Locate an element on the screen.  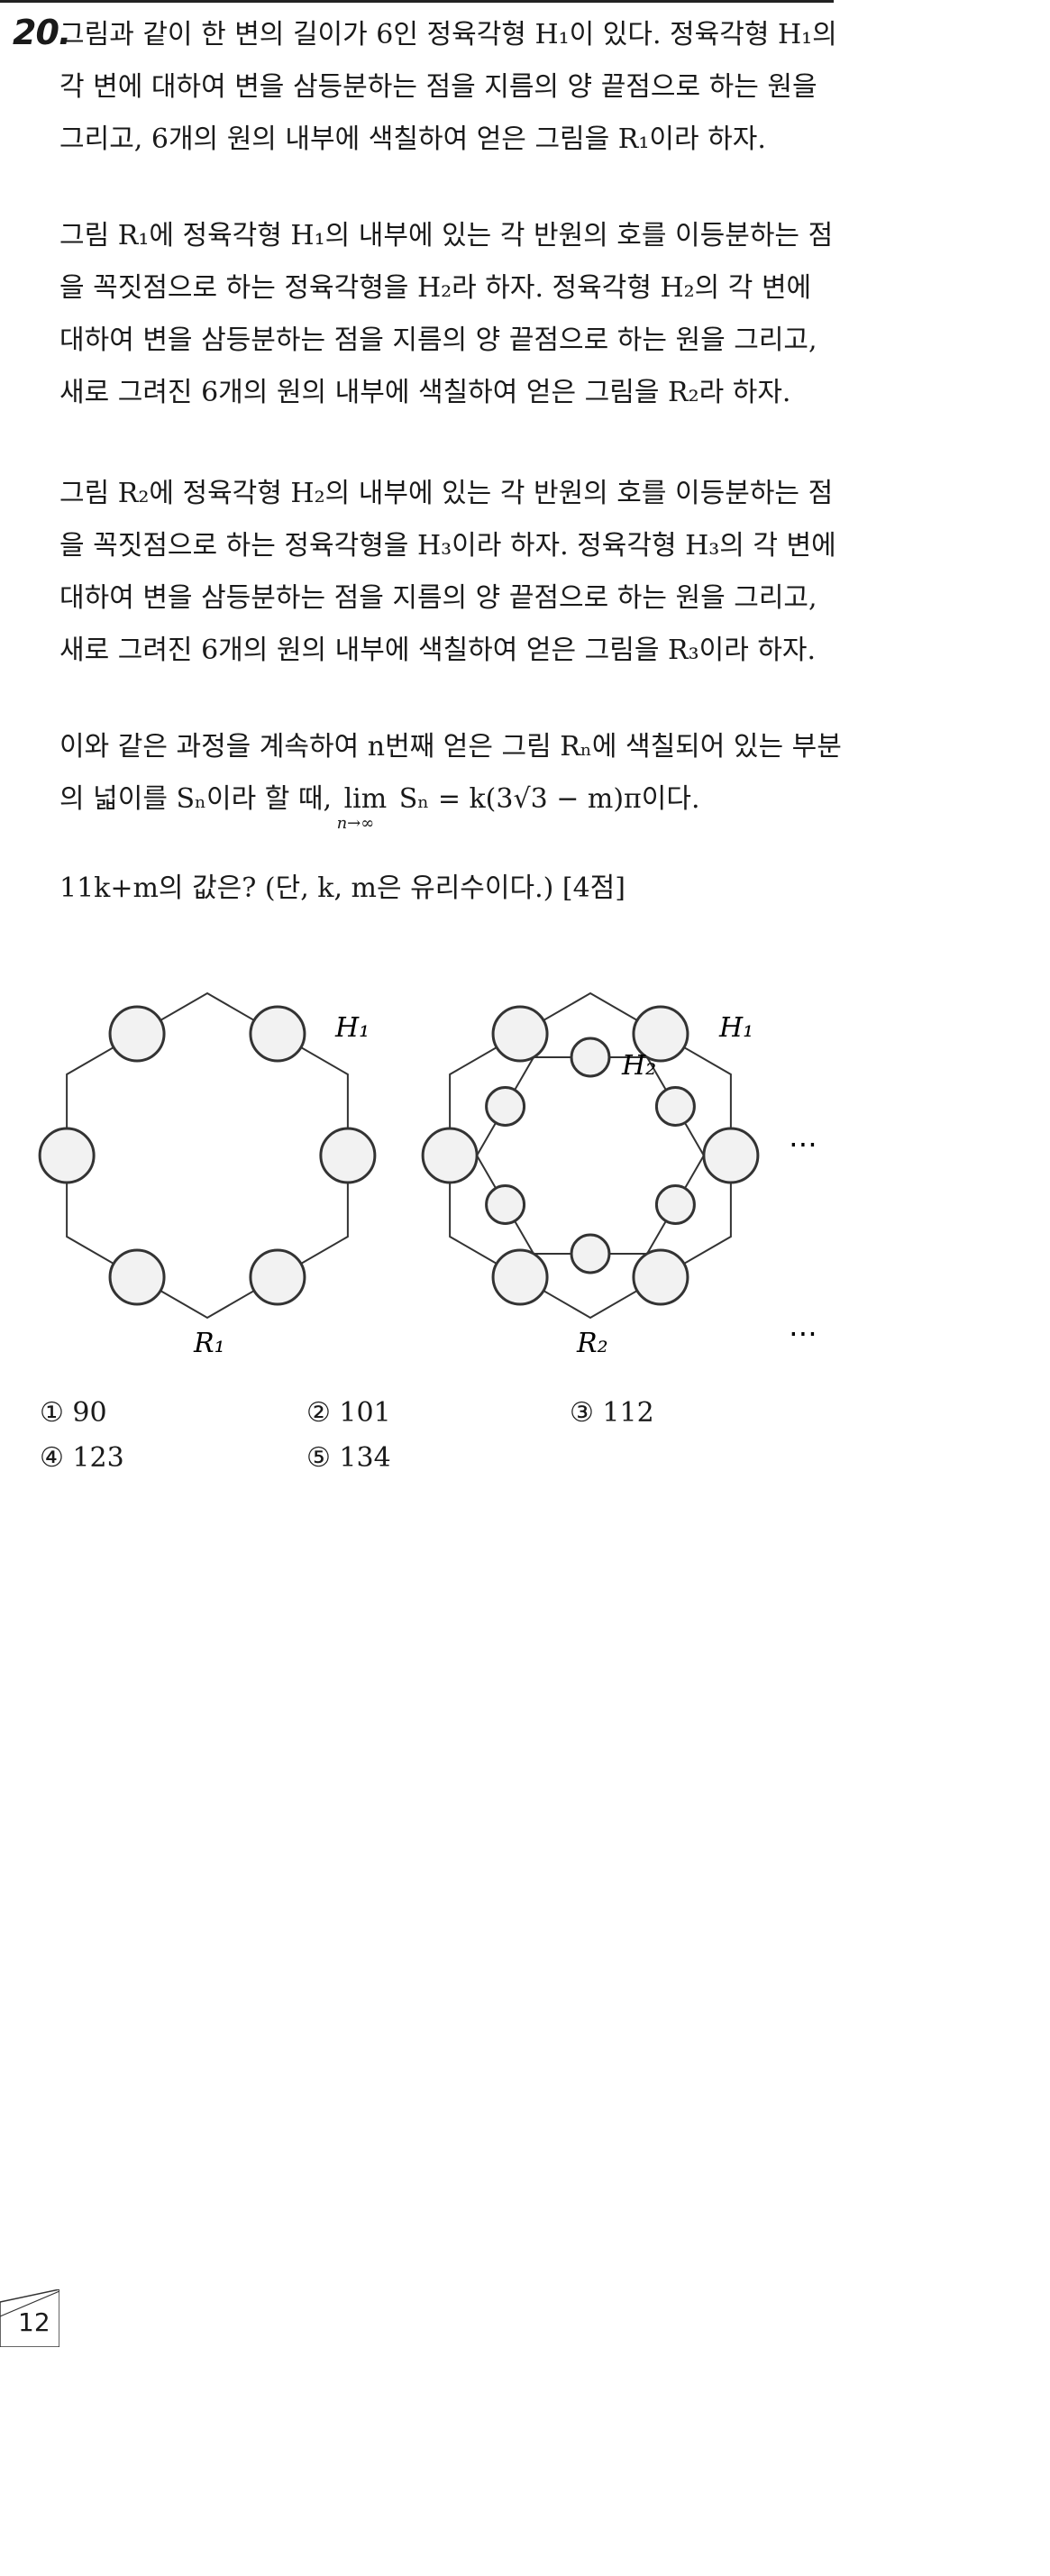
hexagon-h2 is located at coordinates (591, 1155).